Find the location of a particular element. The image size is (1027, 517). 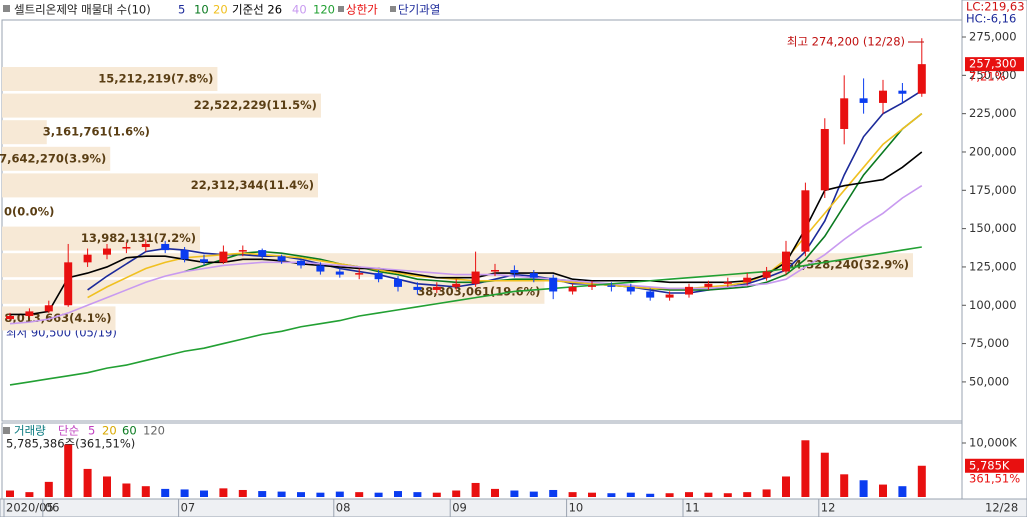

volume-info: 5,785,386주(361,51%) is located at coordinates (70, 444).